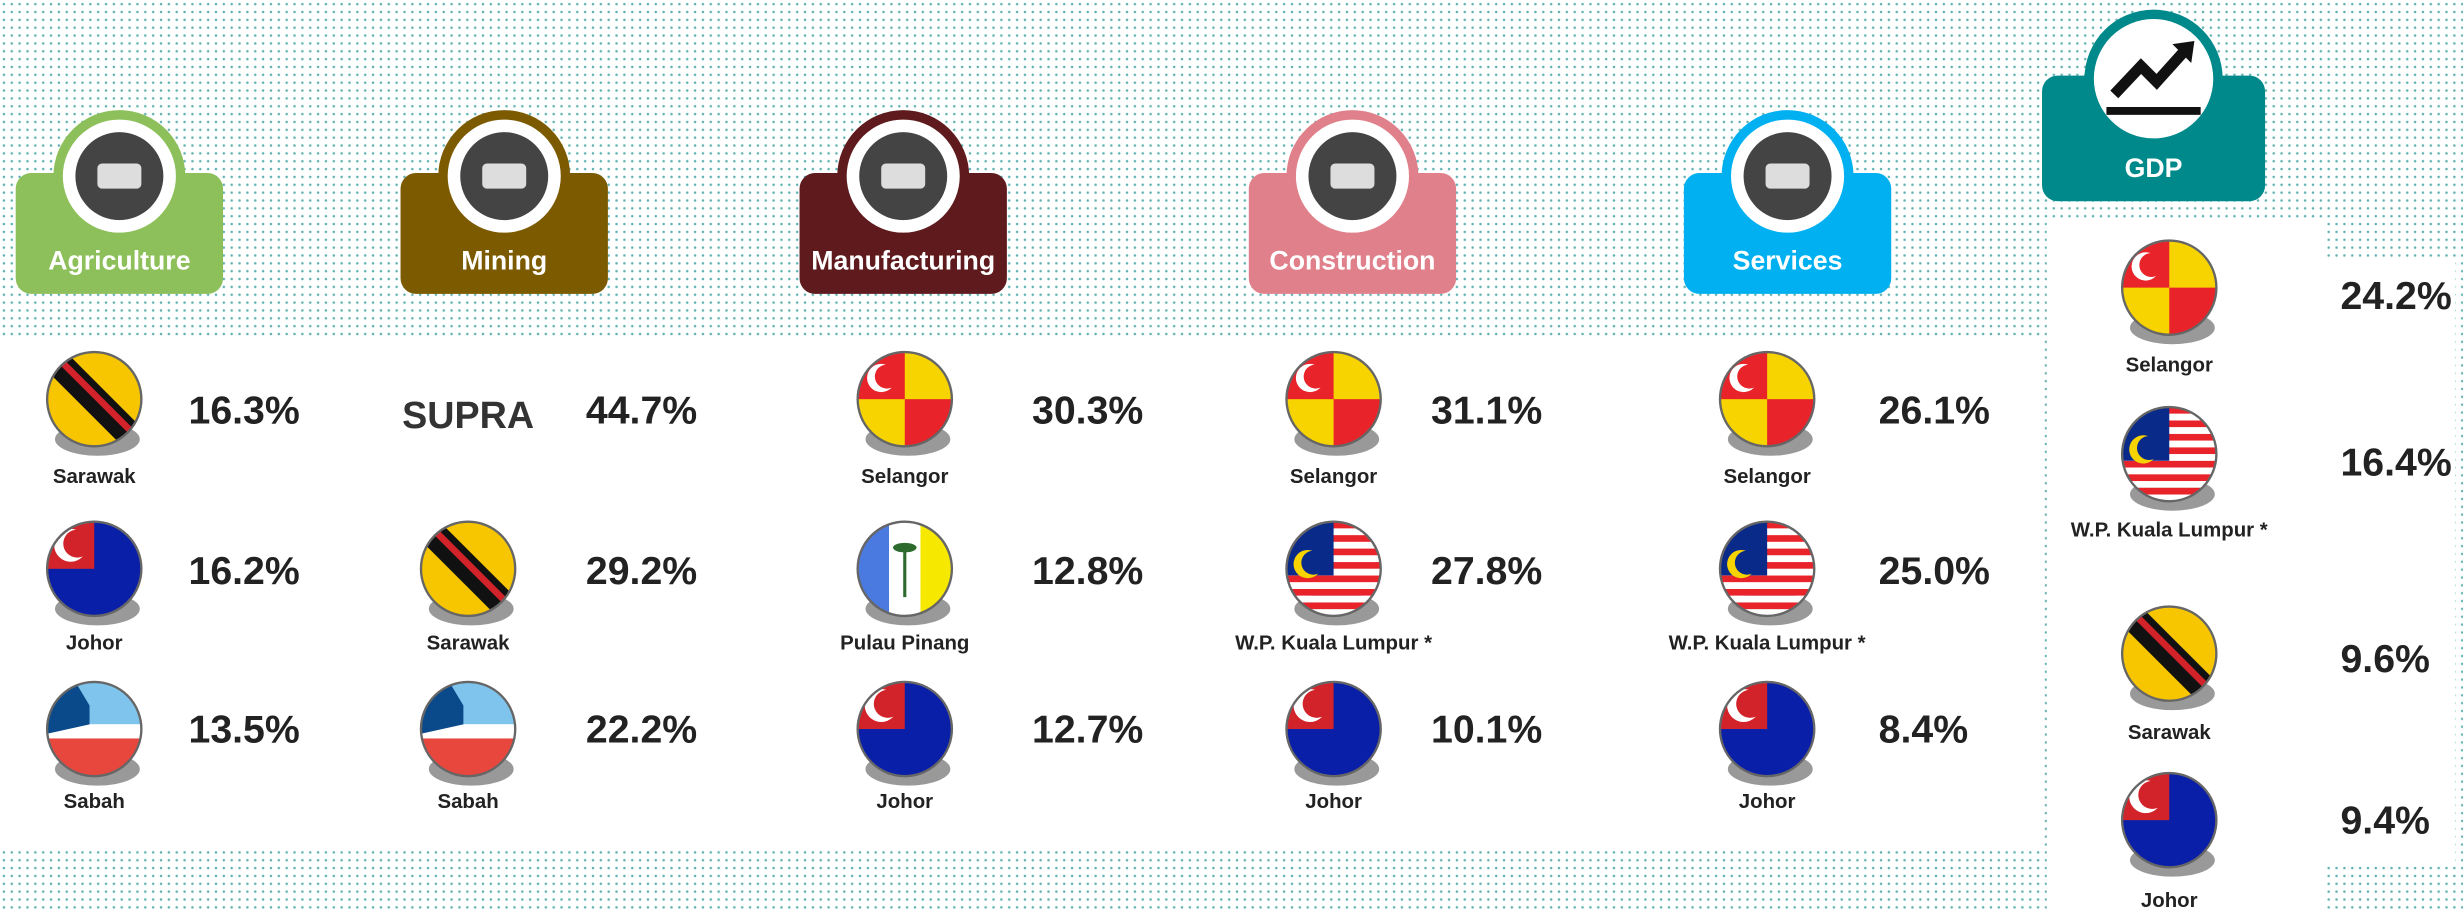  I want to click on share: 16.2%, so click(243, 571).